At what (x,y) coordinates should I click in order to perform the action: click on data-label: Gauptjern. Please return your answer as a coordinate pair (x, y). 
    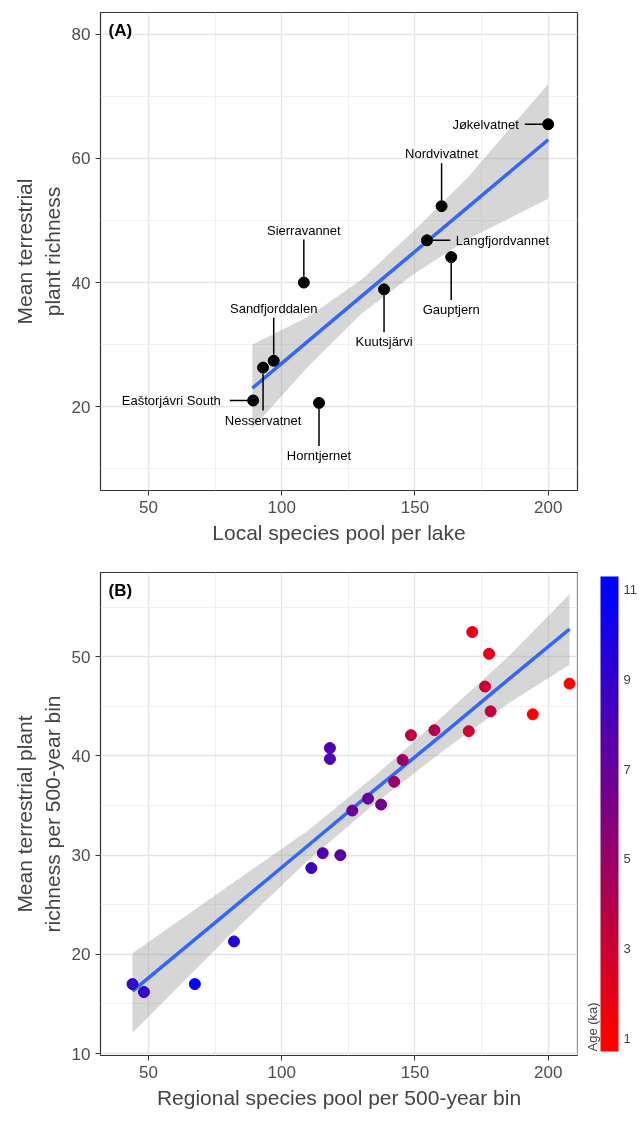
    Looking at the image, I should click on (451, 310).